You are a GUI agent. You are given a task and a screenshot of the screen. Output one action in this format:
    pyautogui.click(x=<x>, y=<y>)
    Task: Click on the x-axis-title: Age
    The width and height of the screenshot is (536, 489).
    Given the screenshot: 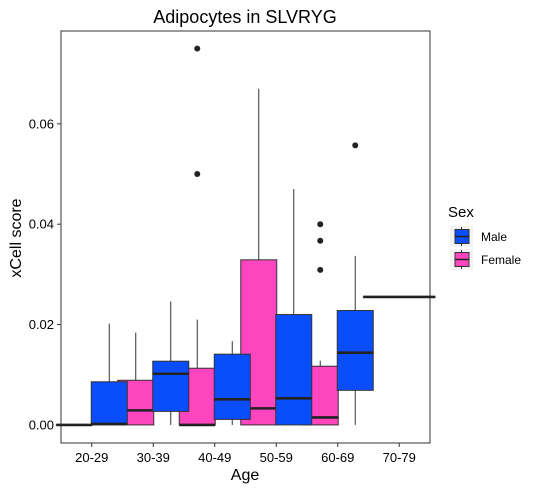 What is the action you would take?
    pyautogui.click(x=245, y=475)
    